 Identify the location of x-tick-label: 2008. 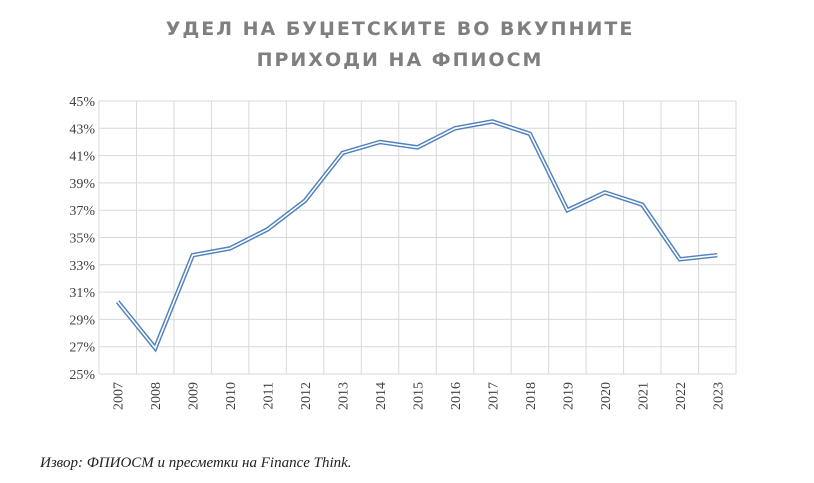
(156, 396).